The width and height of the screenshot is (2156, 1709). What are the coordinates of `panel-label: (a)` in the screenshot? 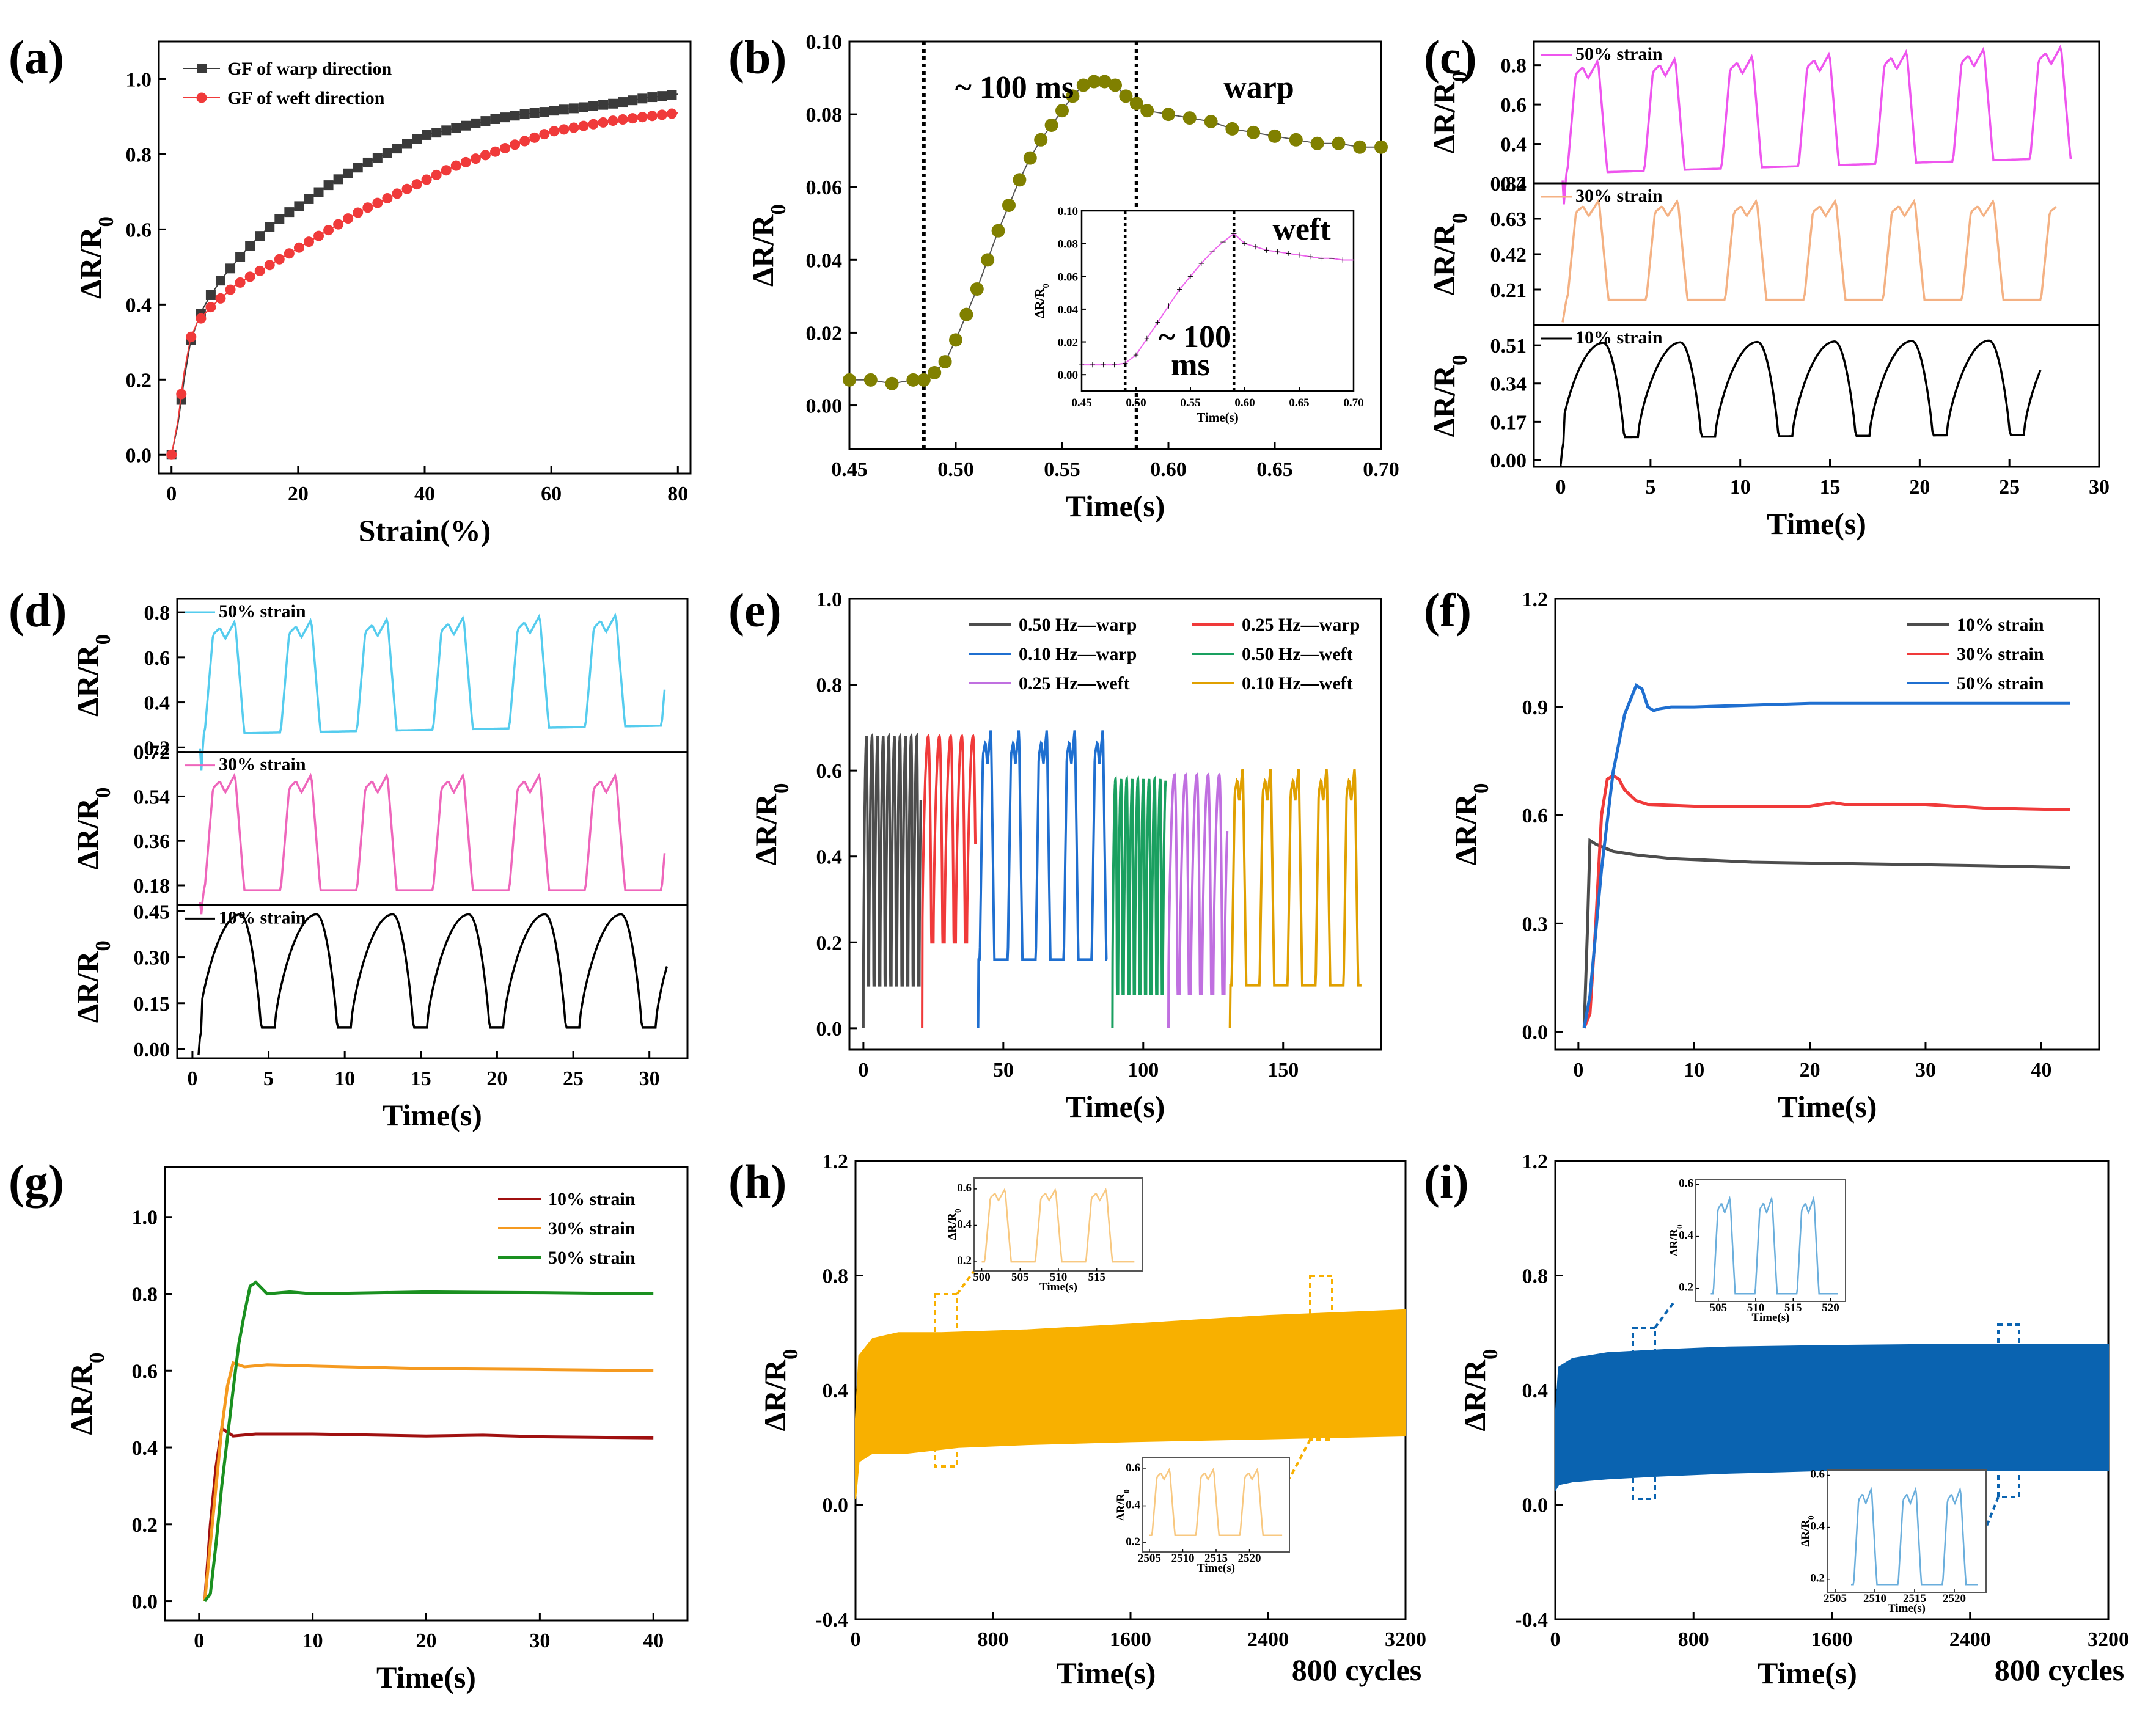 It's located at (37, 58).